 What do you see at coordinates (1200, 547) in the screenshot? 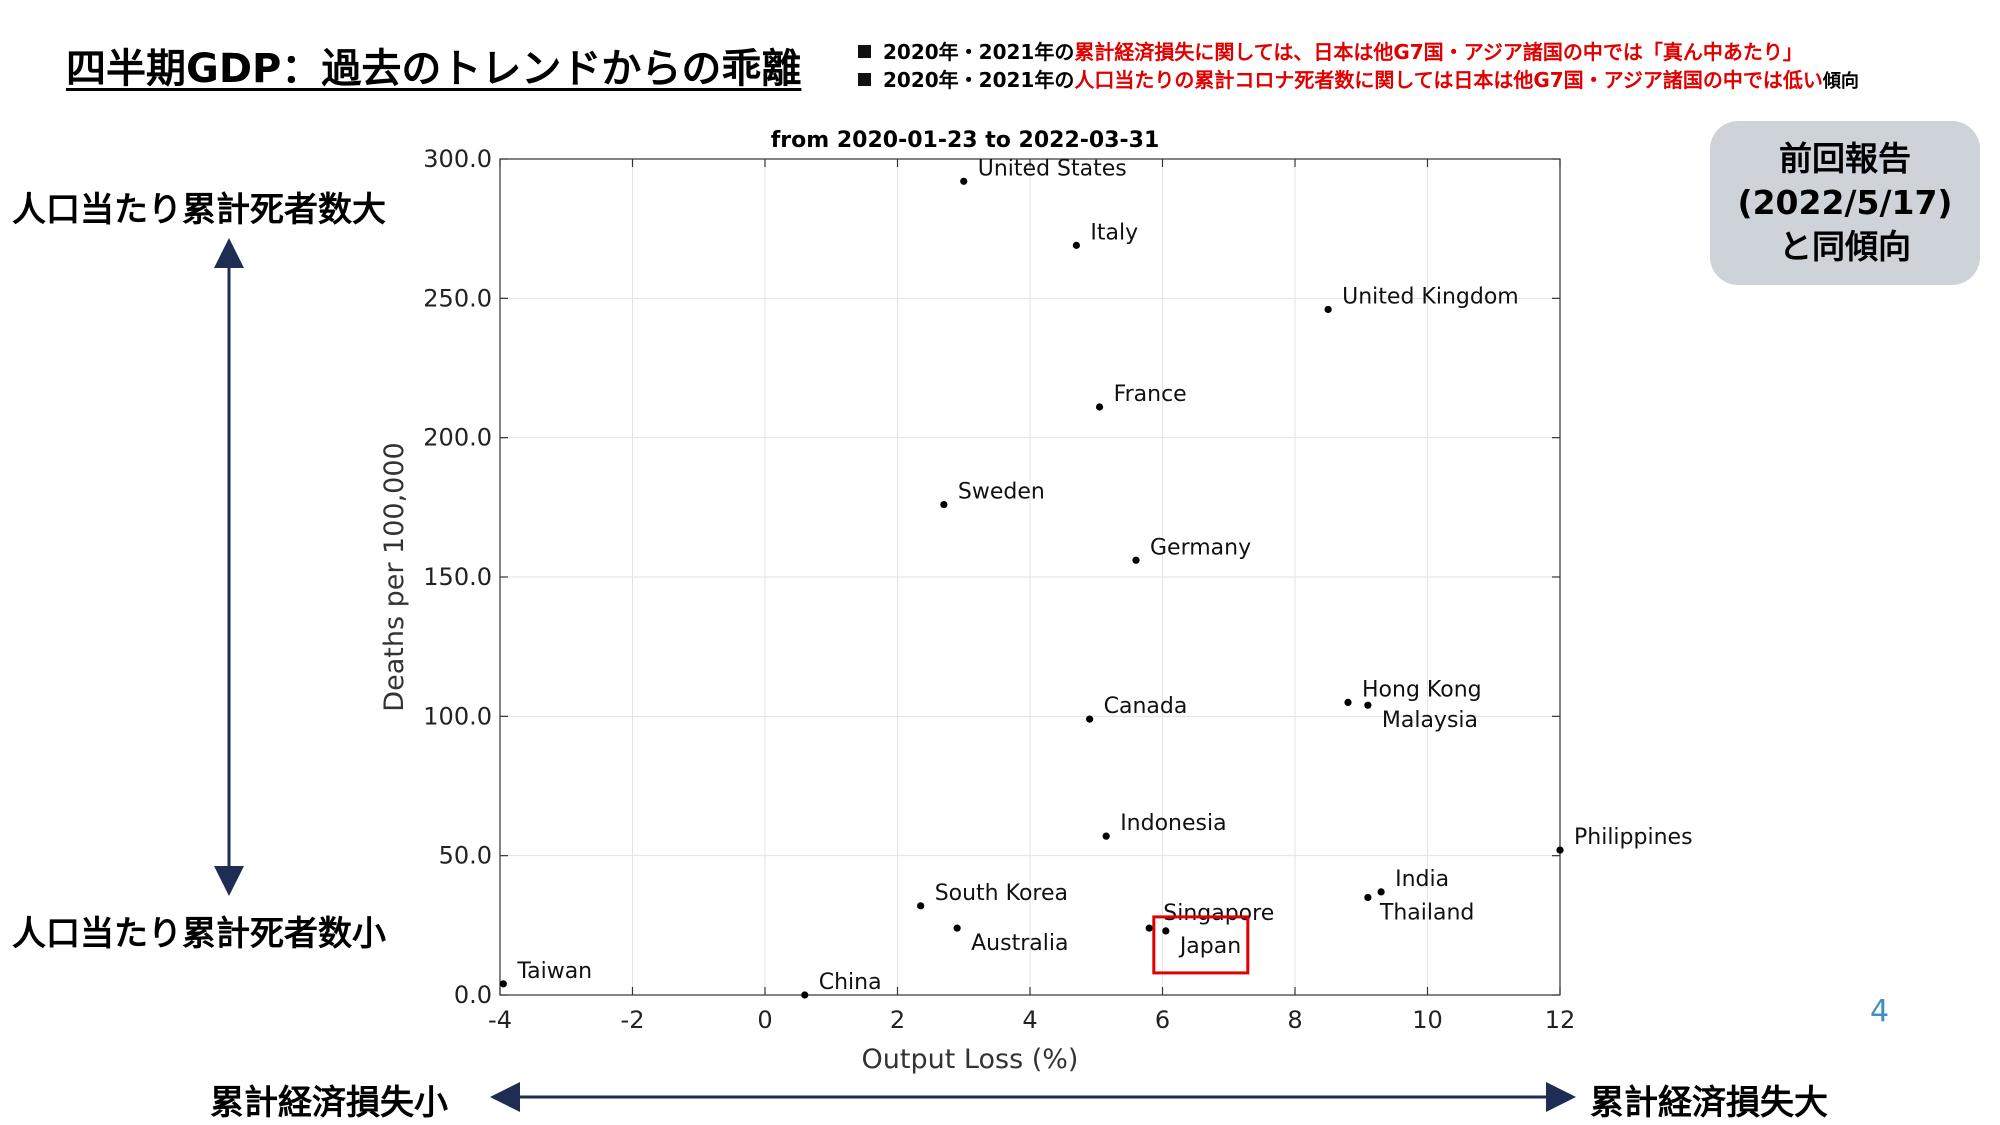
I see `data-label-germany: Germany` at bounding box center [1200, 547].